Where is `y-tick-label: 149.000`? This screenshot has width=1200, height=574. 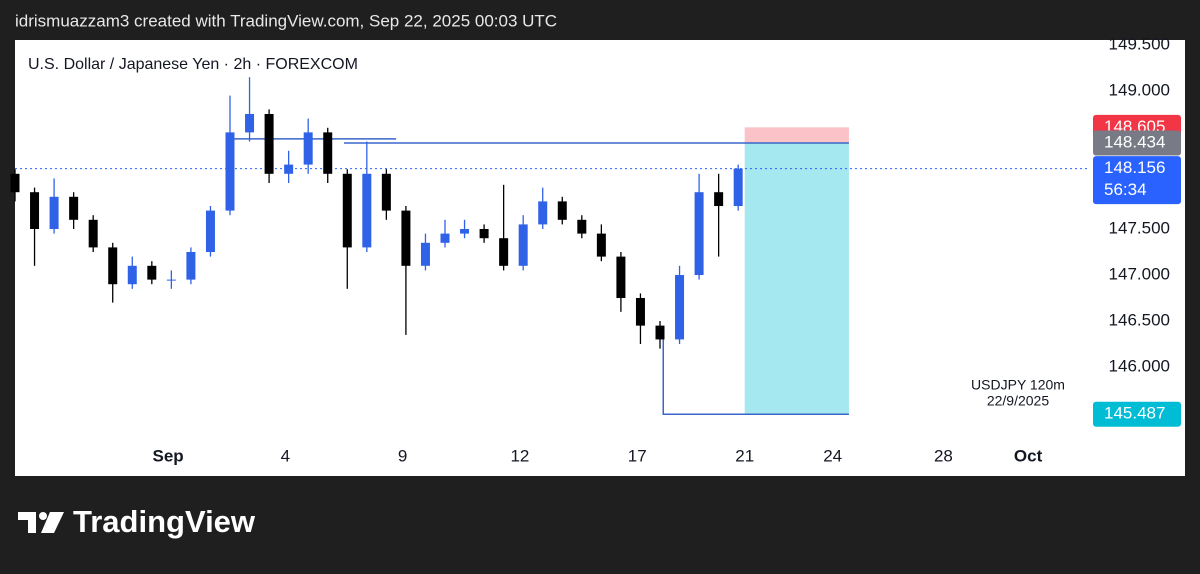
y-tick-label: 149.000 is located at coordinates (1139, 89).